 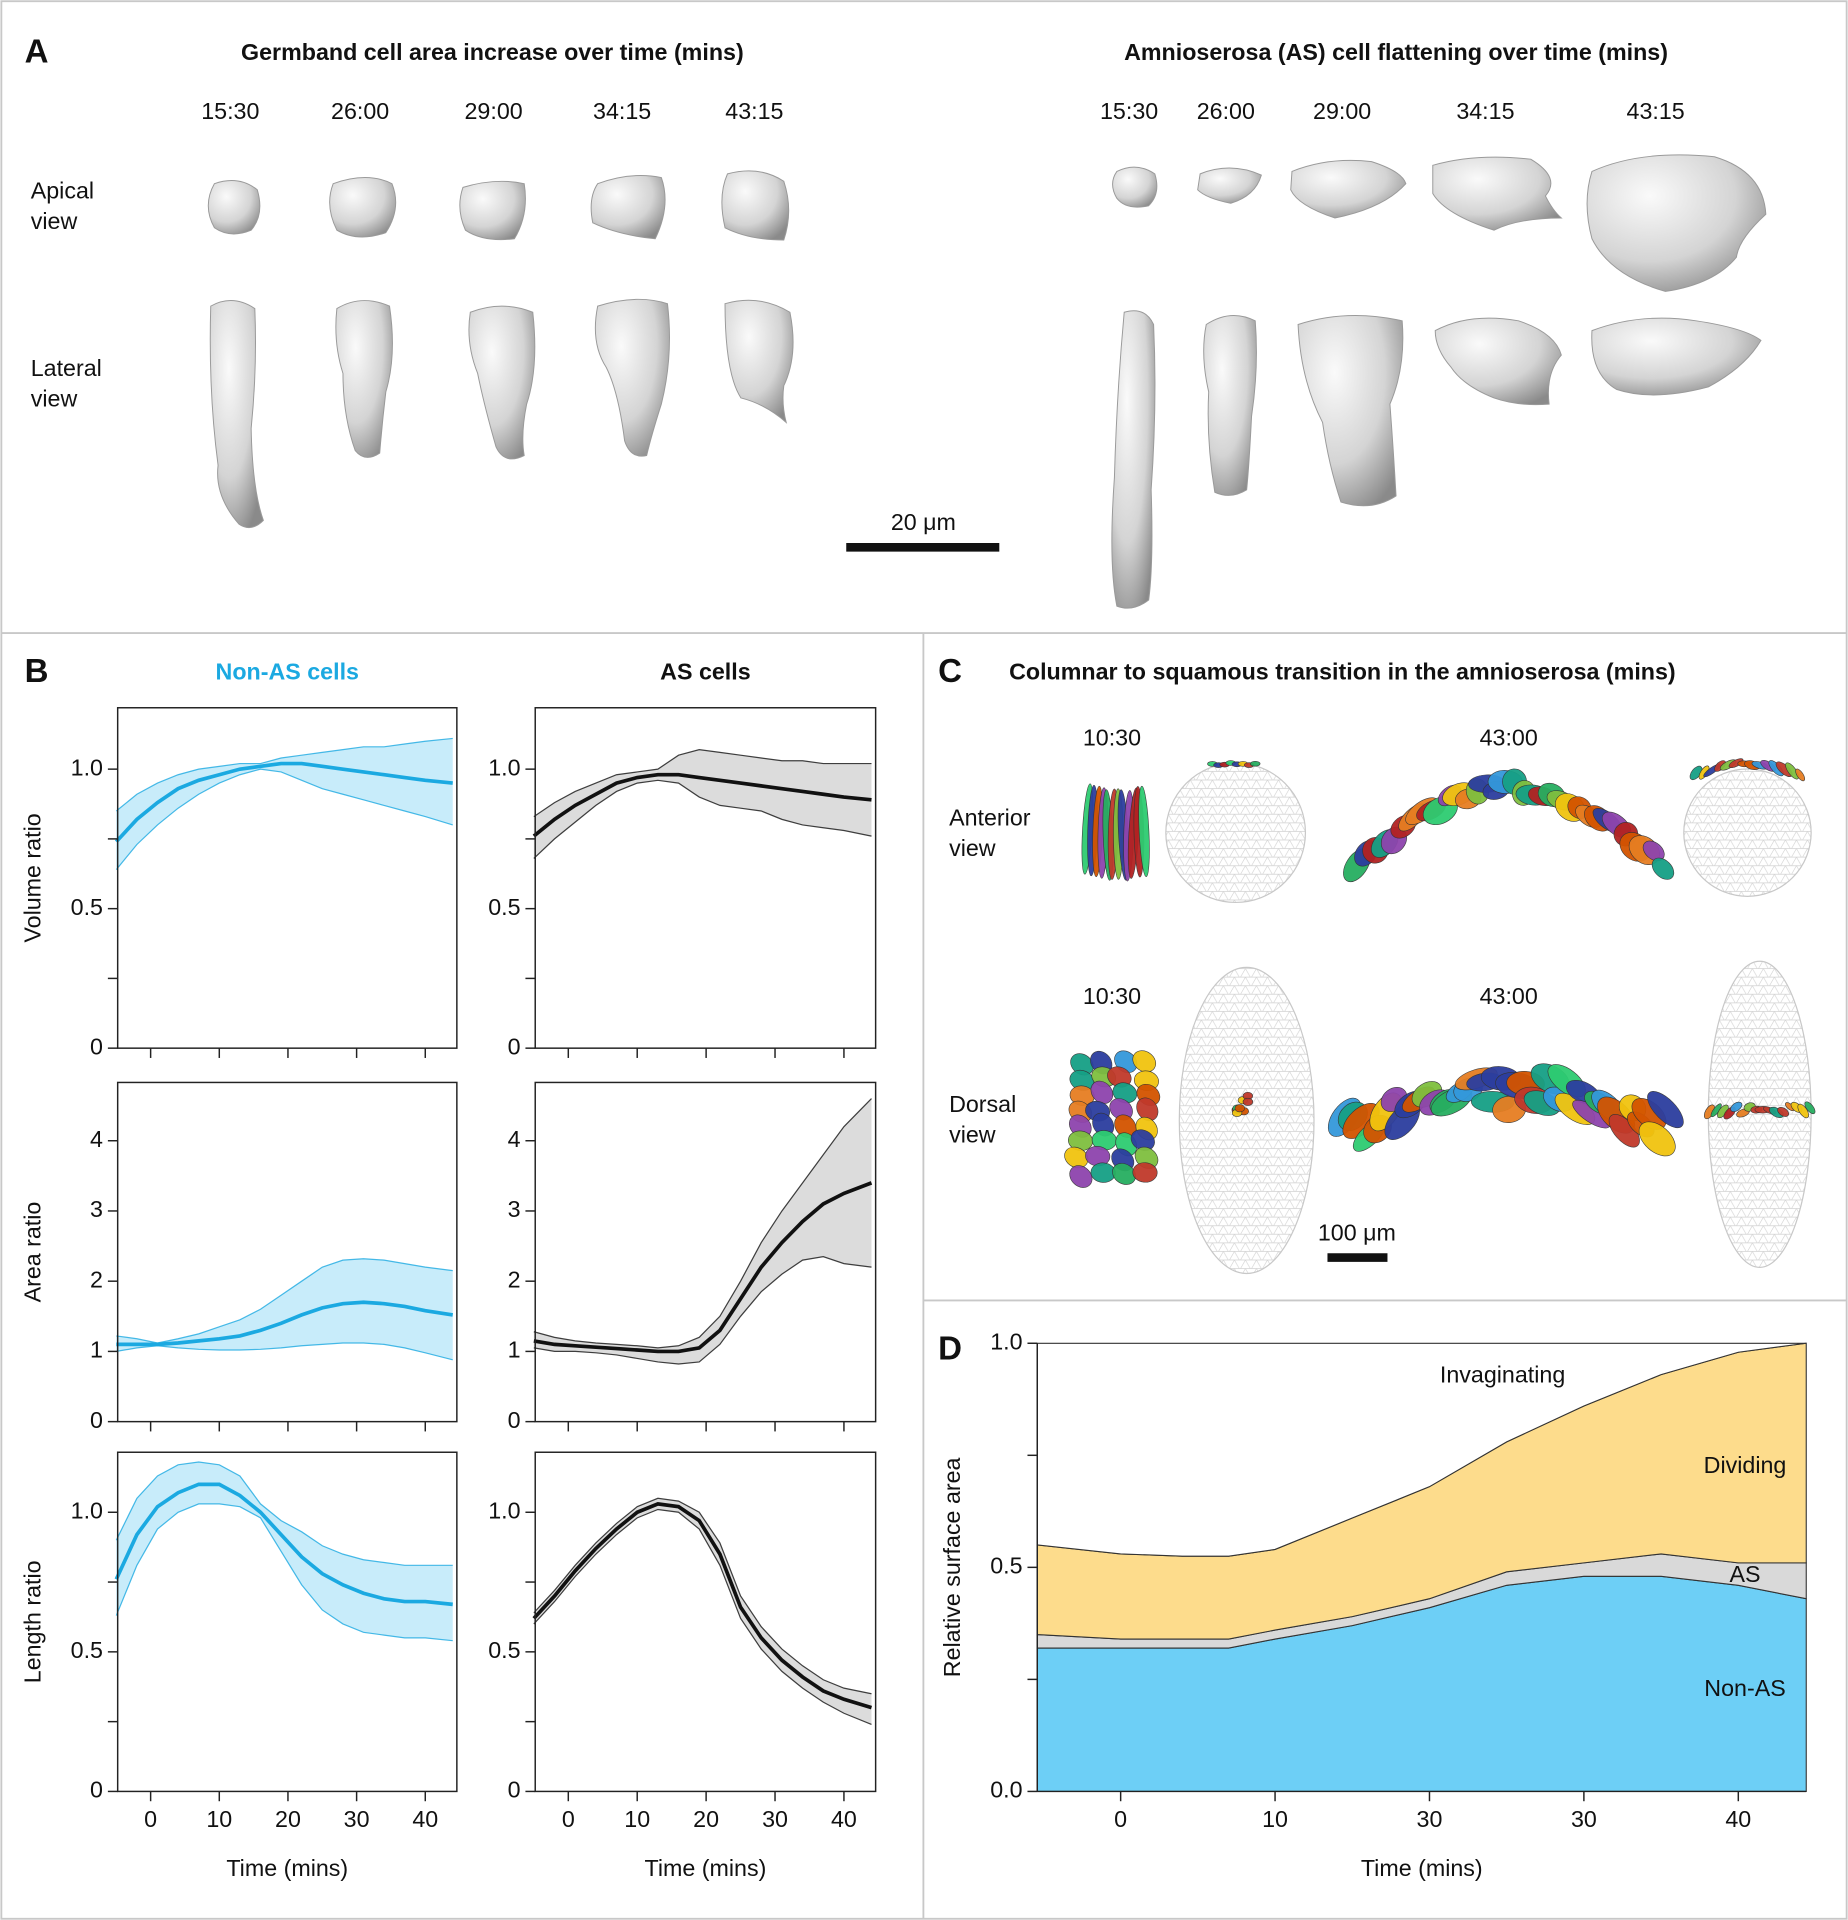 What do you see at coordinates (37, 52) in the screenshot?
I see `panel-letter: A` at bounding box center [37, 52].